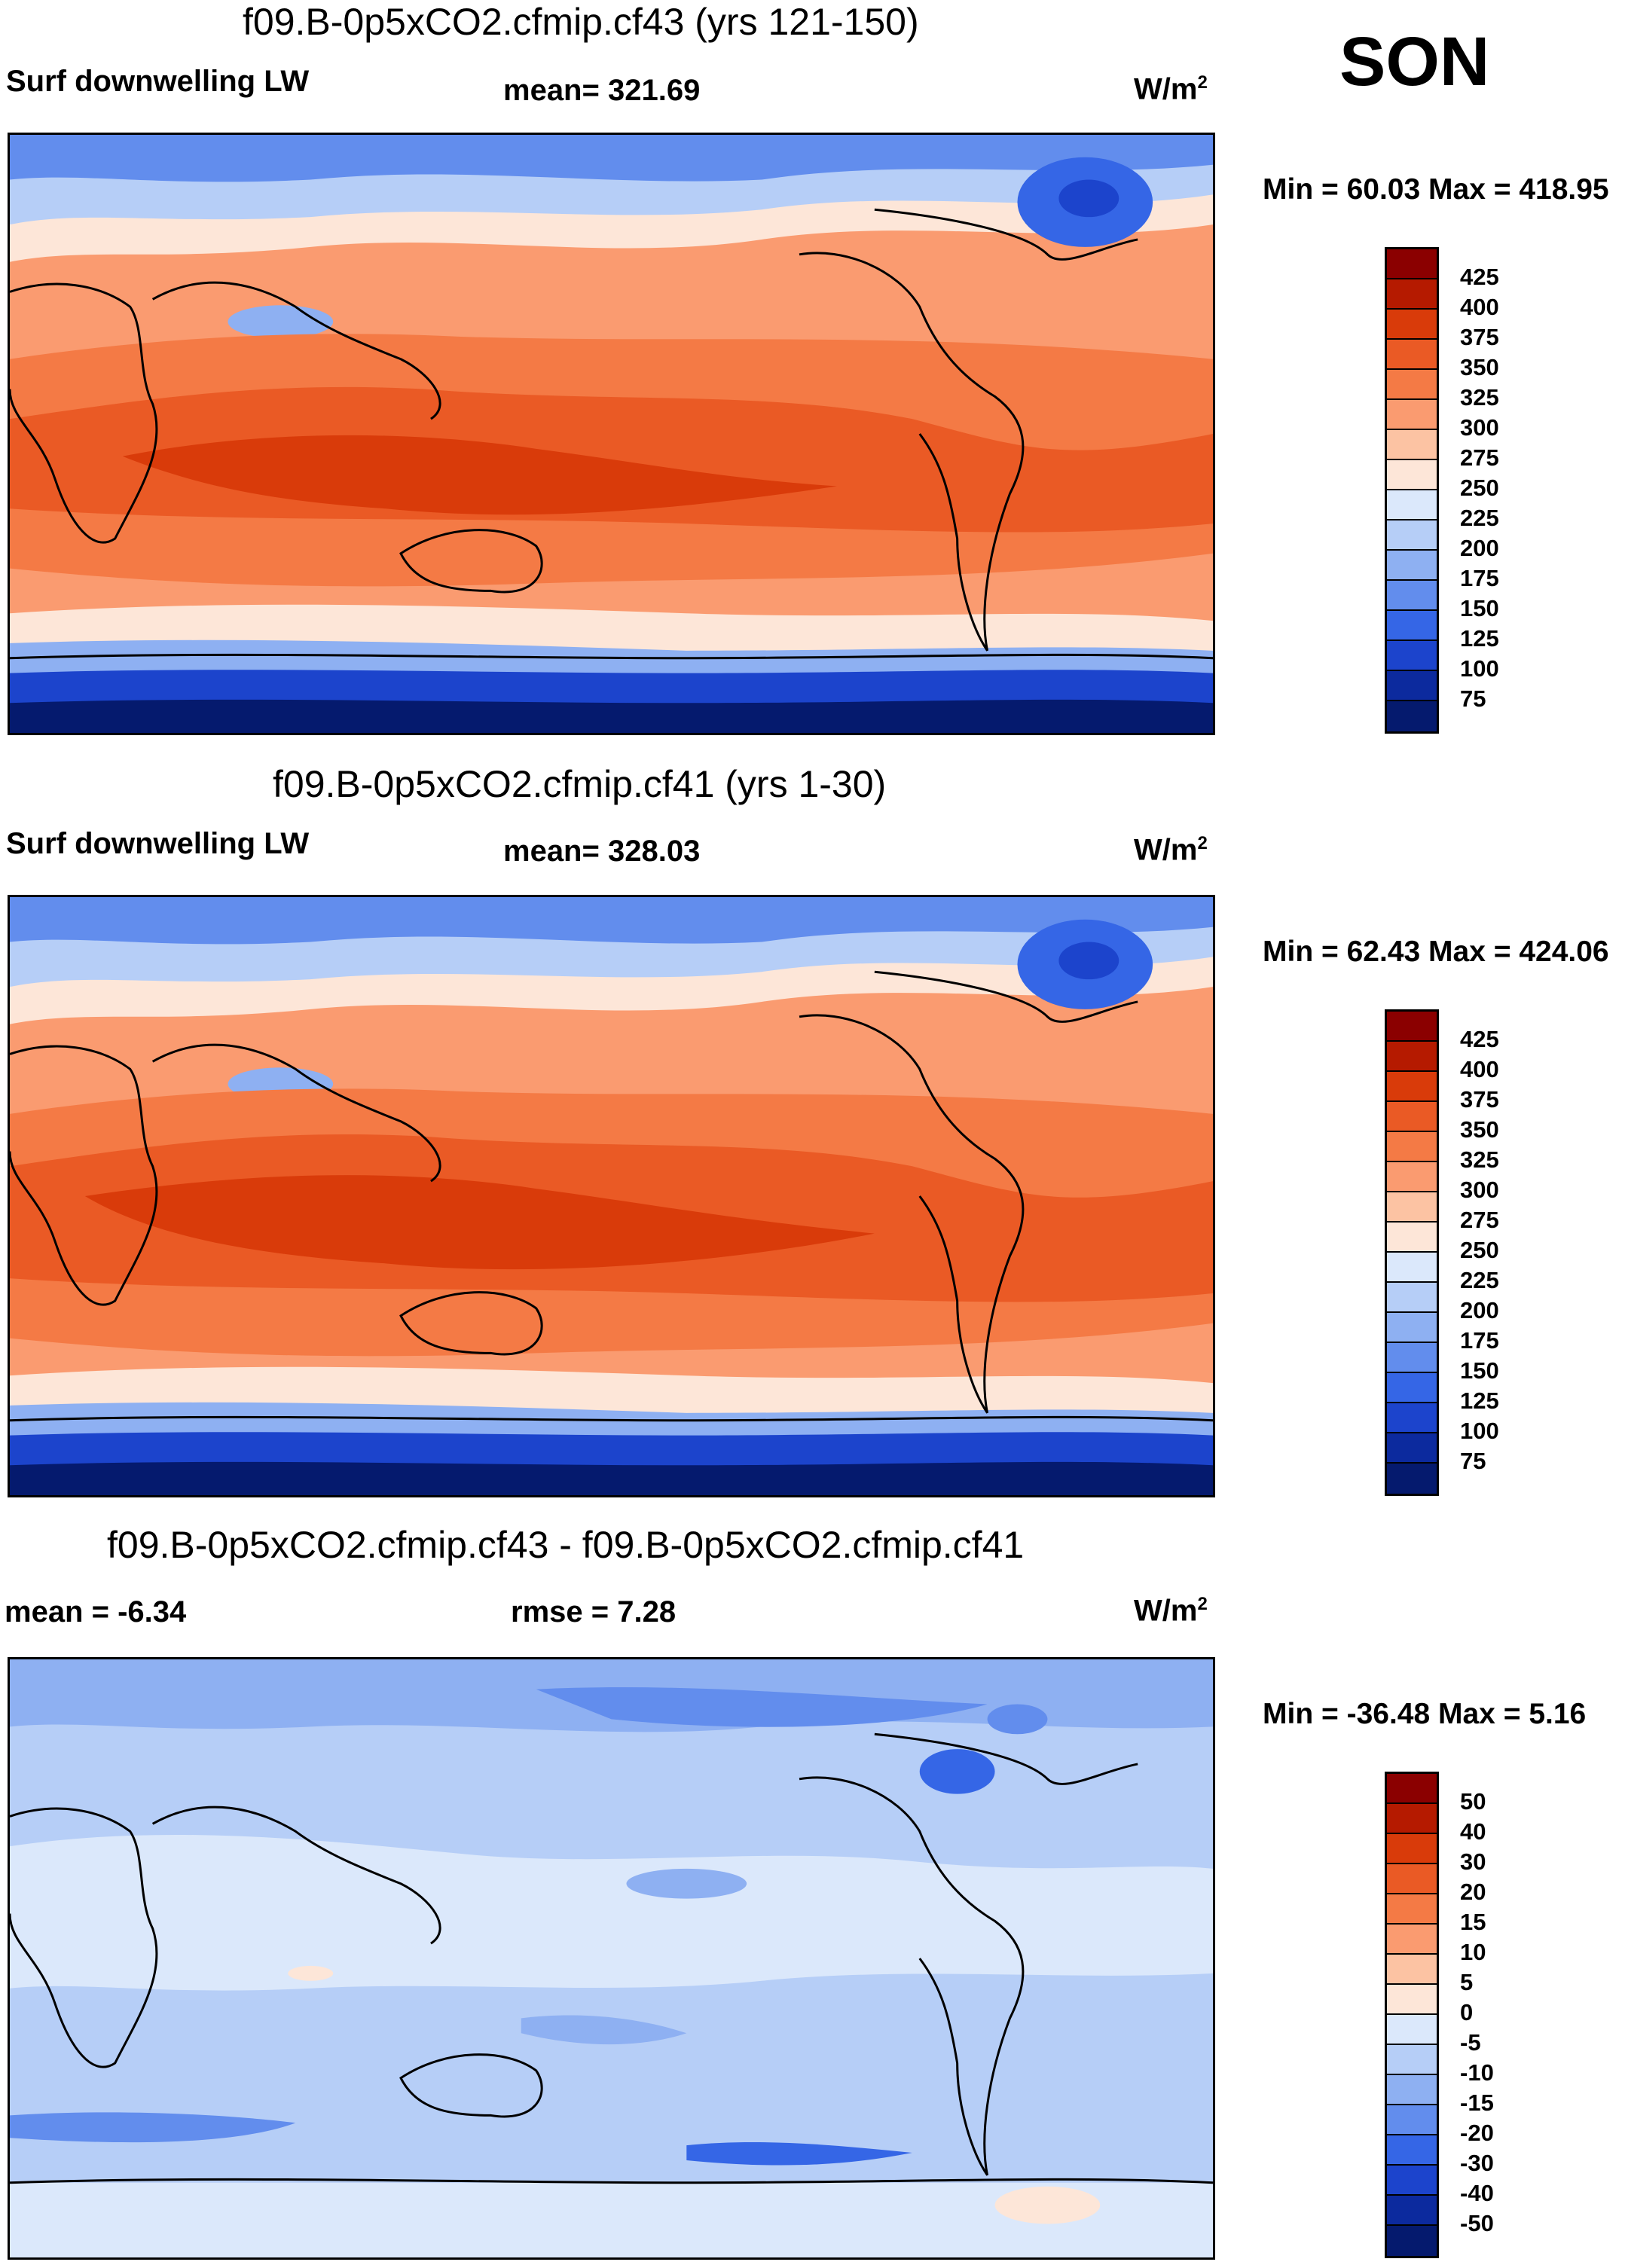 This screenshot has width=1625, height=2268. Describe the element at coordinates (1477, 2223) in the screenshot. I see `colorbar-tick-label: -50` at that location.